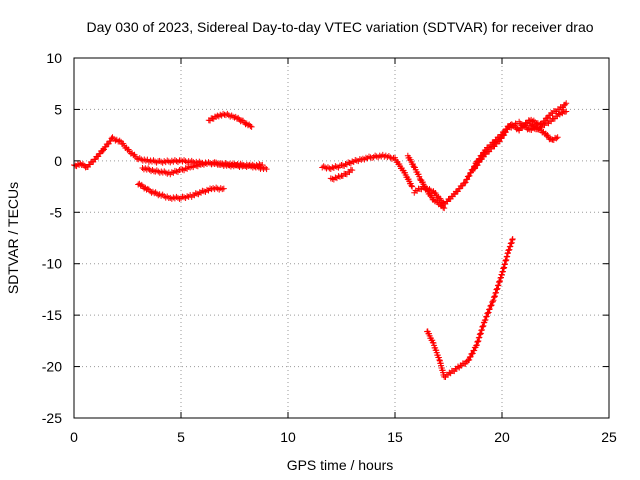 This screenshot has width=640, height=480. What do you see at coordinates (340, 465) in the screenshot?
I see `x-axis-label: GPS time / hours` at bounding box center [340, 465].